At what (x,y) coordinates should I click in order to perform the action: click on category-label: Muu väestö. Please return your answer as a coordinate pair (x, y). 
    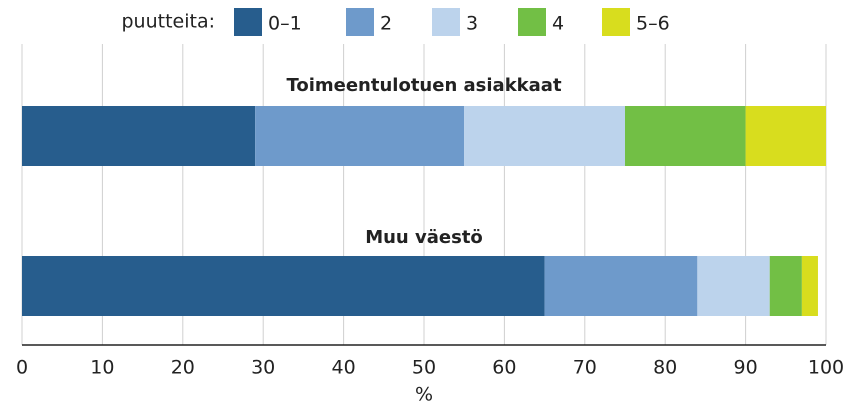
    Looking at the image, I should click on (424, 237).